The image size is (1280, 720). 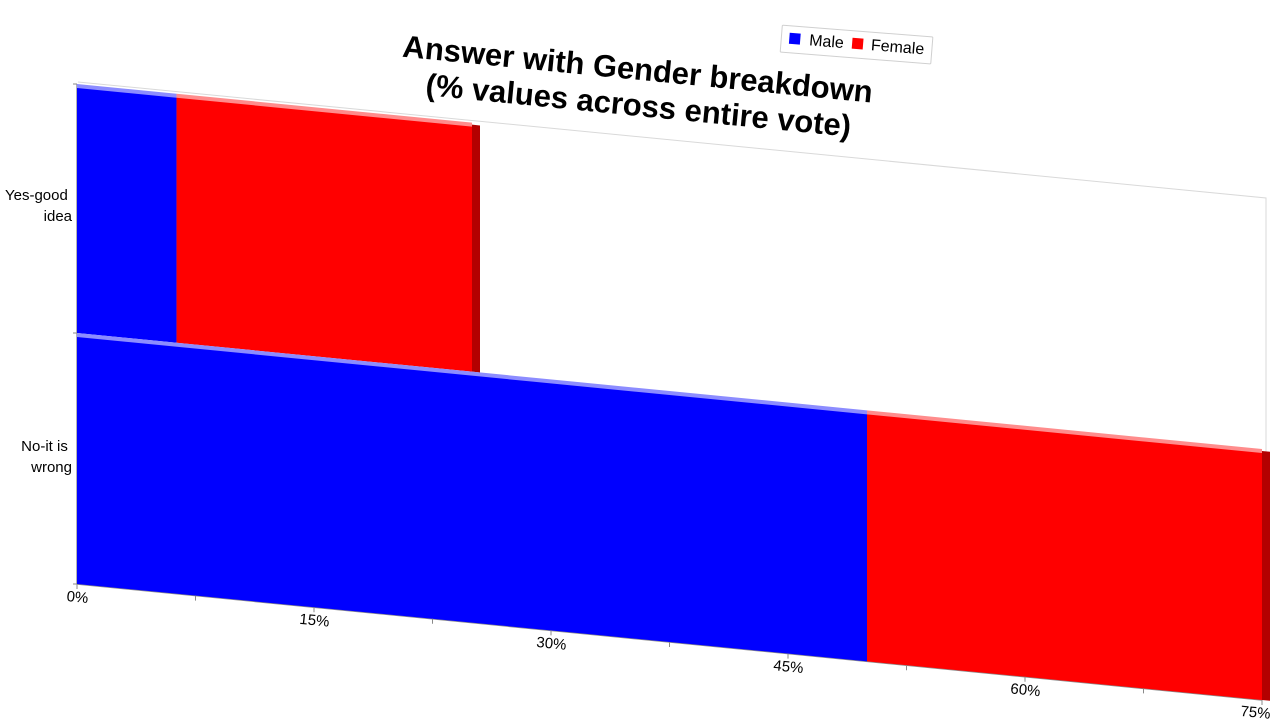 What do you see at coordinates (324, 110) in the screenshot?
I see `female-bar-0-top` at bounding box center [324, 110].